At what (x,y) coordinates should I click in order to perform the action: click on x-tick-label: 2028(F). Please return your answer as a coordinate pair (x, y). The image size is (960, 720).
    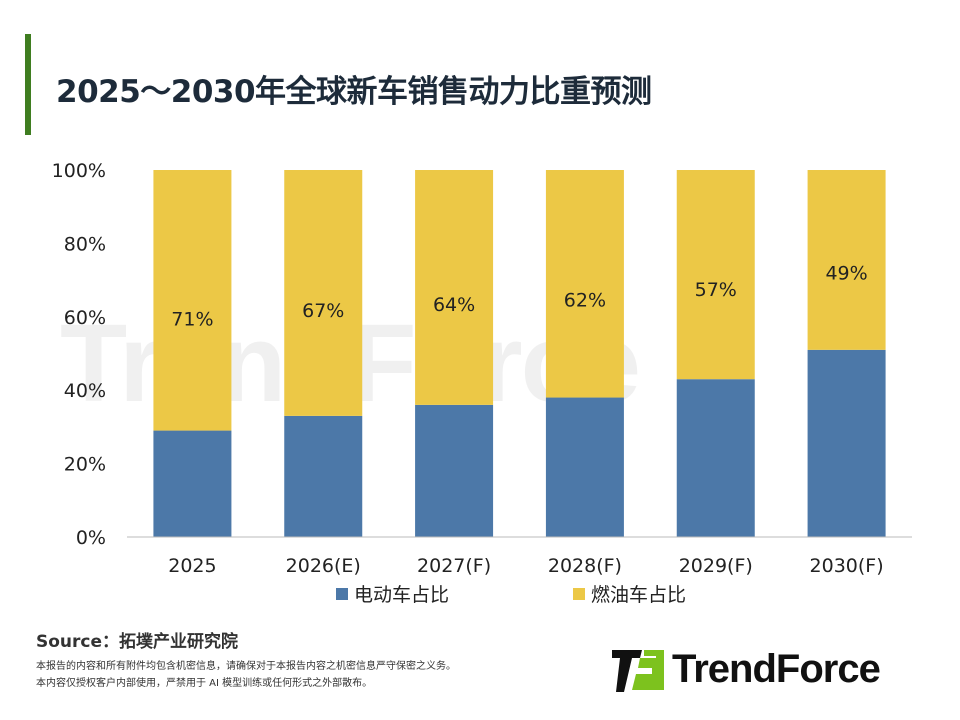
    Looking at the image, I should click on (585, 566).